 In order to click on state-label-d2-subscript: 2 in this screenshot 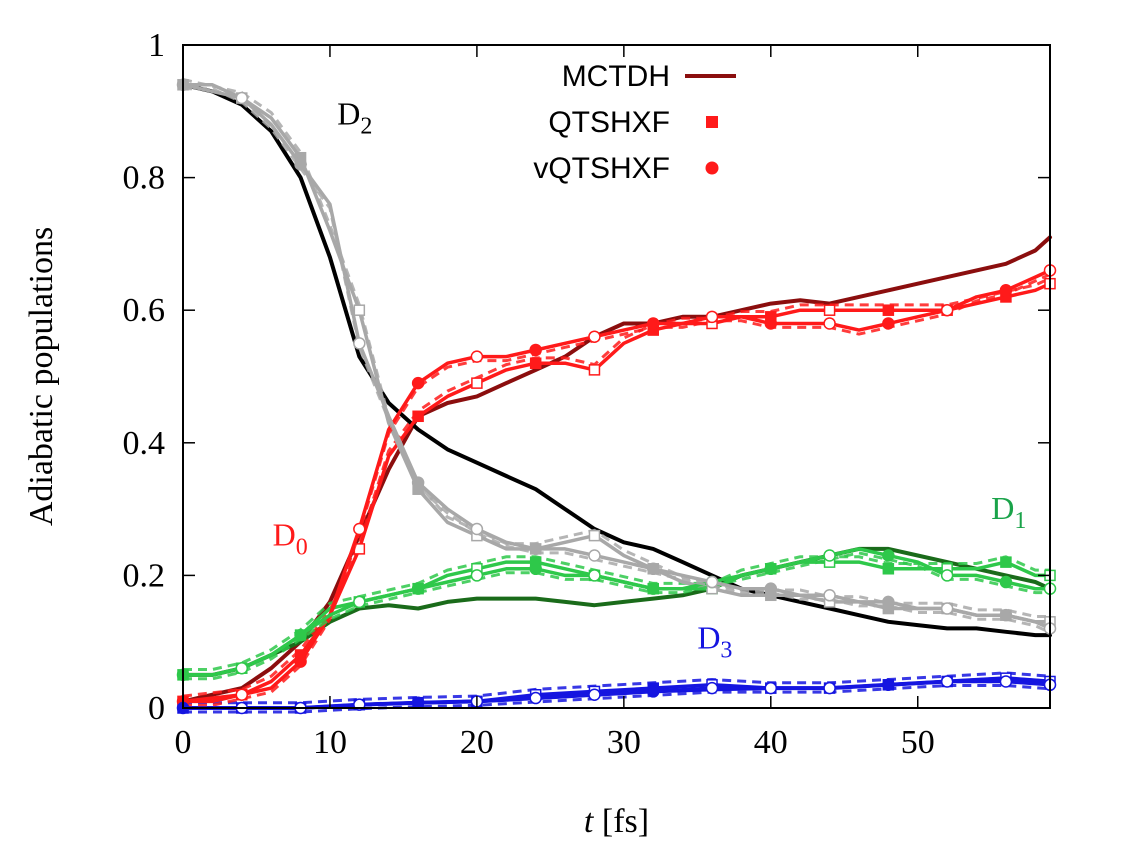, I will do `click(366, 127)`.